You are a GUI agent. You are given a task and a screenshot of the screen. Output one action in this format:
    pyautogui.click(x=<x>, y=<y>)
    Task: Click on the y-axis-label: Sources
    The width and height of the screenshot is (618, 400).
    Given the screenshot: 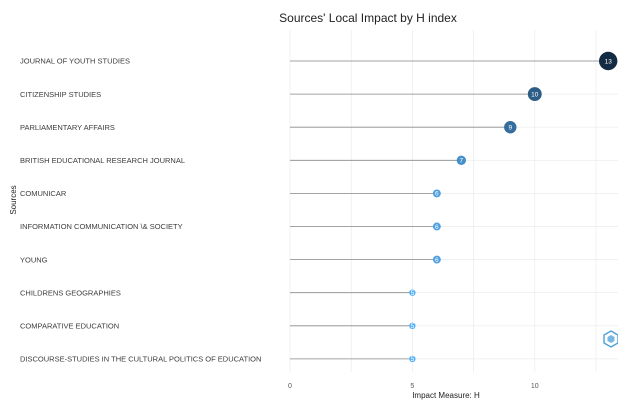 What is the action you would take?
    pyautogui.click(x=13, y=199)
    